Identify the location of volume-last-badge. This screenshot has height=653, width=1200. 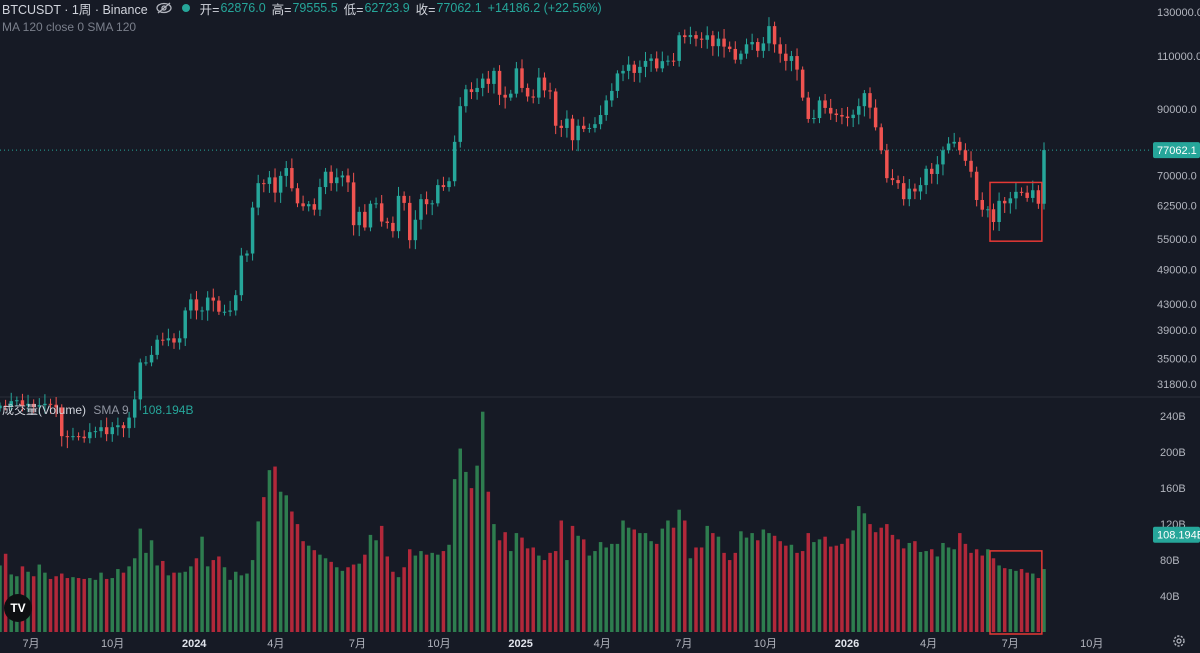
(1176, 534).